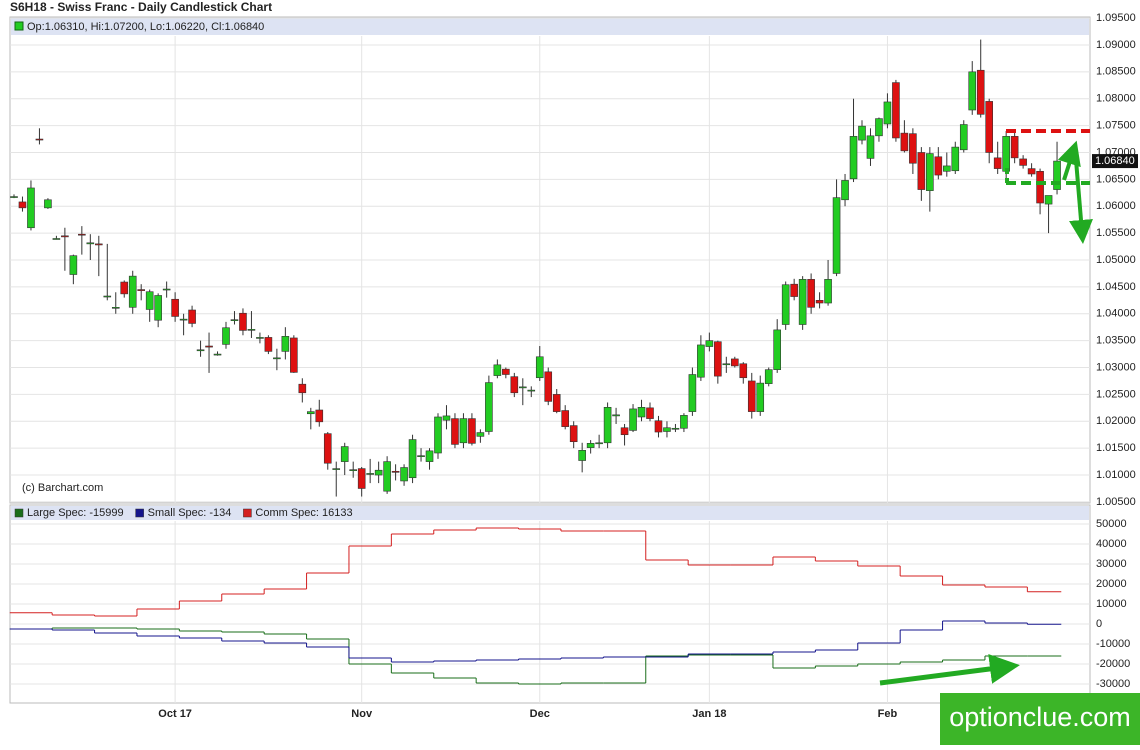 The height and width of the screenshot is (750, 1140). I want to click on watermark-box, so click(1040, 719).